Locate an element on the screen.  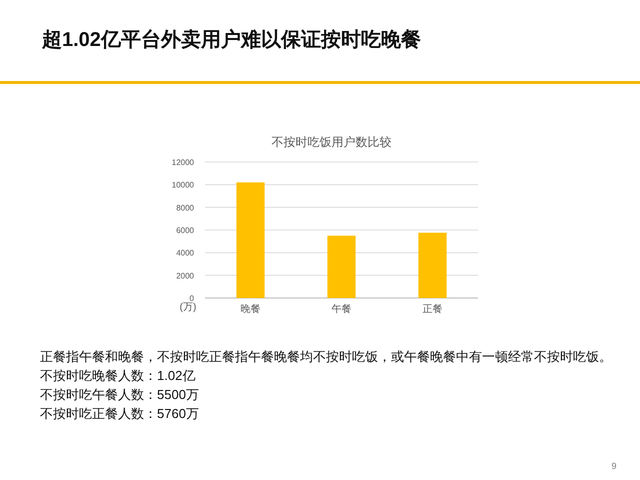
title: 超1.02亿平台外卖用户难以保证按时吃晚餐 is located at coordinates (231, 40).